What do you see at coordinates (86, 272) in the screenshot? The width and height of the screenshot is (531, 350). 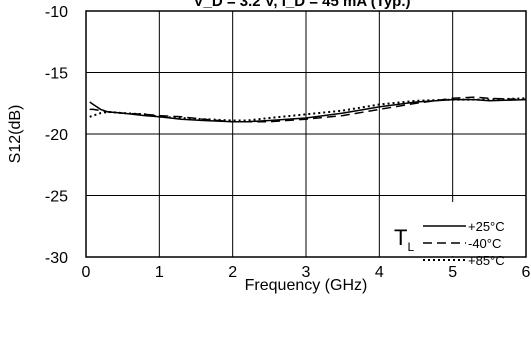 I see `x-tick-label: 0` at bounding box center [86, 272].